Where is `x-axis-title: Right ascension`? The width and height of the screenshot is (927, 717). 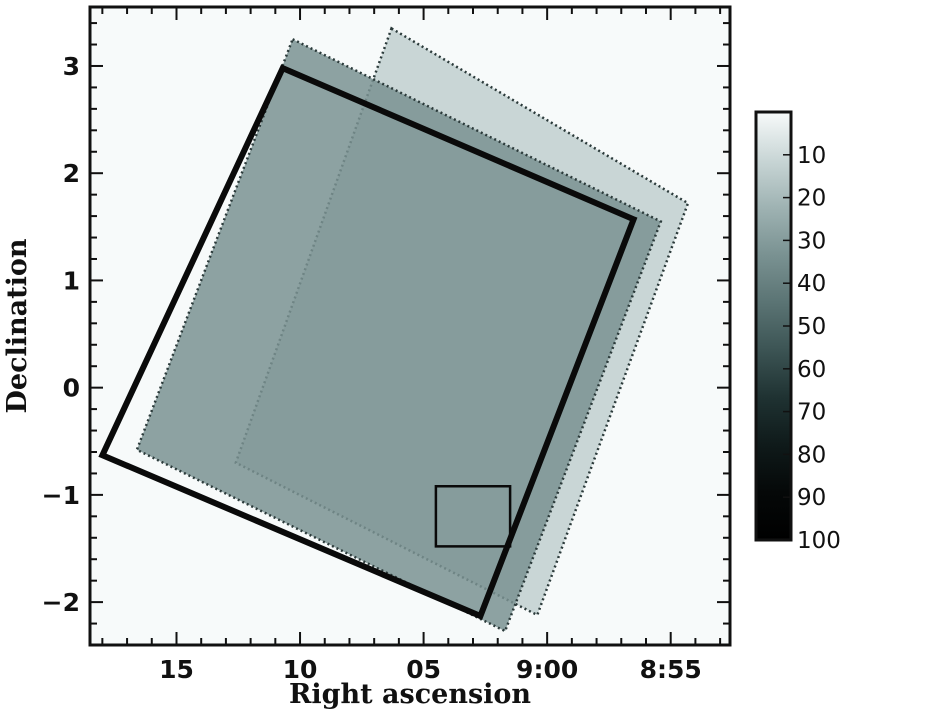
x-axis-title: Right ascension is located at coordinates (410, 694).